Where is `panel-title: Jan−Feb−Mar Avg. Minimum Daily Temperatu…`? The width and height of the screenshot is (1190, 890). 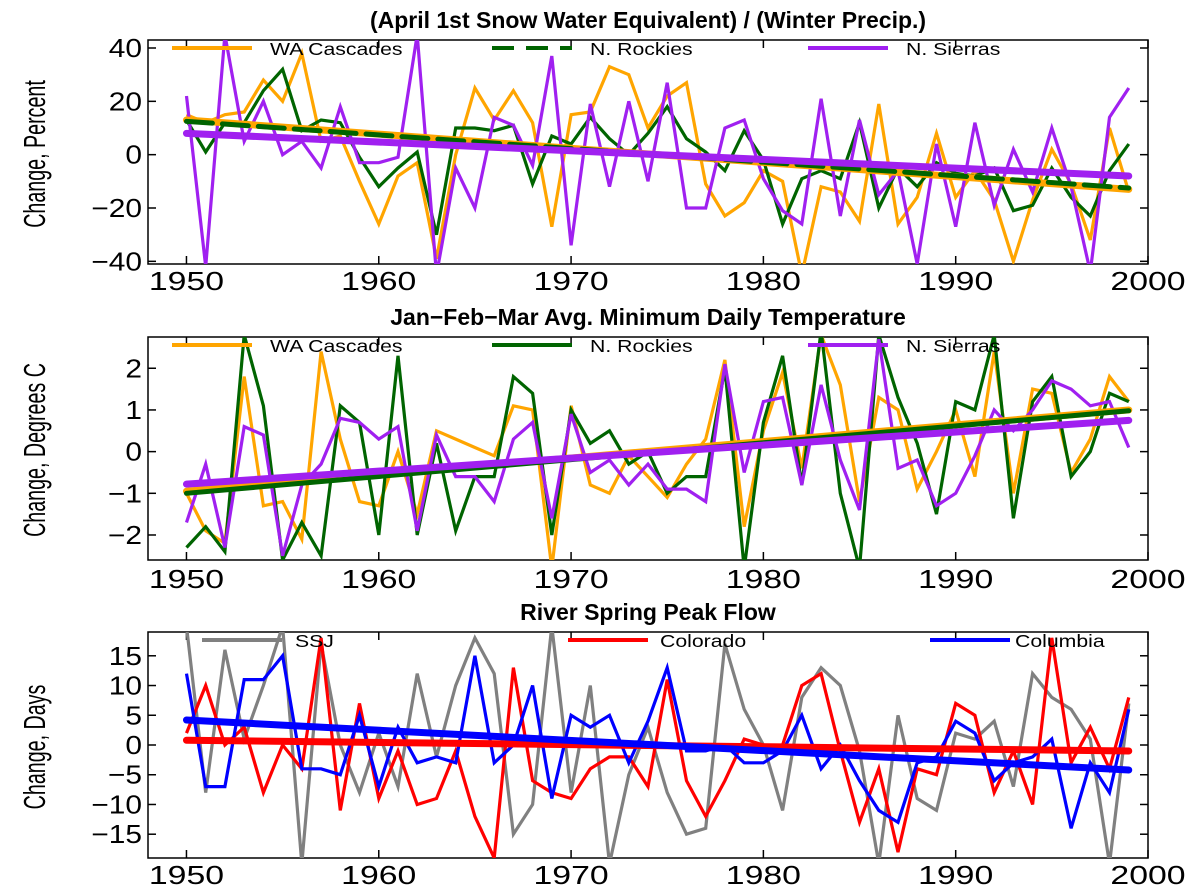
panel-title: Jan−Feb−Mar Avg. Minimum Daily Temperatu… is located at coordinates (648, 317).